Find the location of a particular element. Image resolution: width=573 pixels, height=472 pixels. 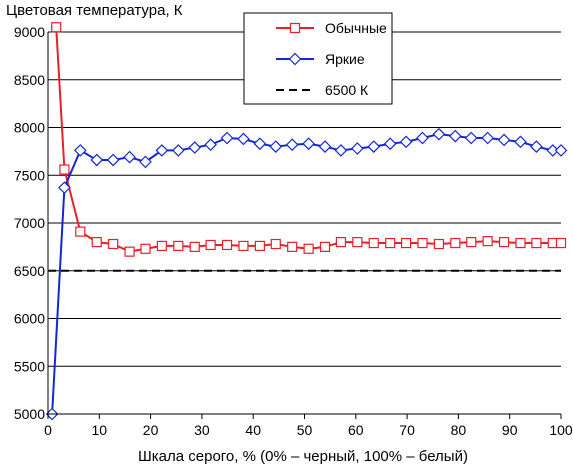

chart-title: Цветовая температура, К is located at coordinates (94, 10).